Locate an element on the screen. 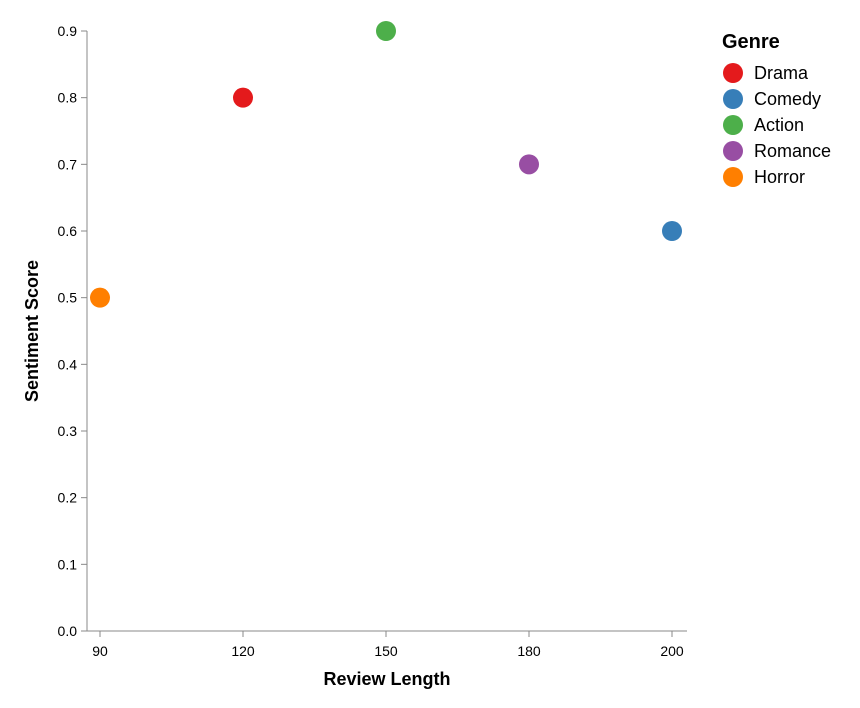 This screenshot has height=708, width=860. legend-swatch-horror is located at coordinates (733, 177).